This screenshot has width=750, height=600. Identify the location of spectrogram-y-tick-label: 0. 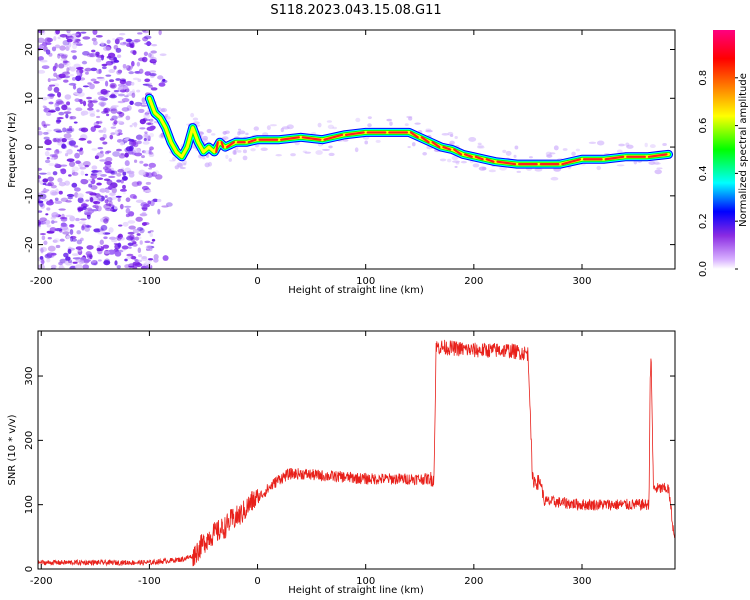
(29, 147).